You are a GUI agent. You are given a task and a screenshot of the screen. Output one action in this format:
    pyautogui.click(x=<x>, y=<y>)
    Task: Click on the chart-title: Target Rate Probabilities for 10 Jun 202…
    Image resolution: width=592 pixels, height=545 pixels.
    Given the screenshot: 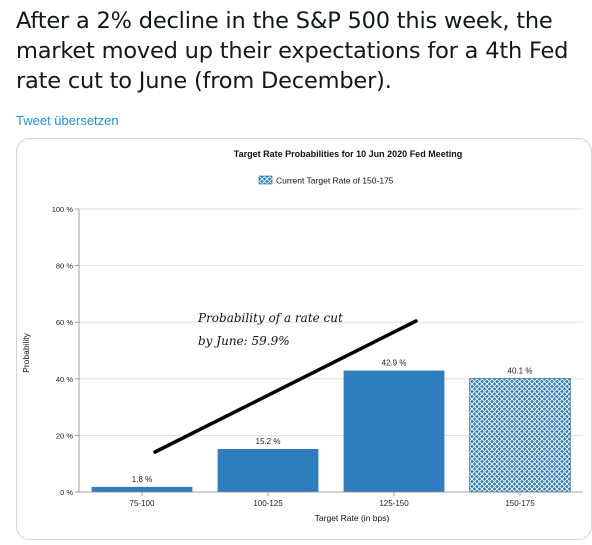 What is the action you would take?
    pyautogui.click(x=348, y=154)
    